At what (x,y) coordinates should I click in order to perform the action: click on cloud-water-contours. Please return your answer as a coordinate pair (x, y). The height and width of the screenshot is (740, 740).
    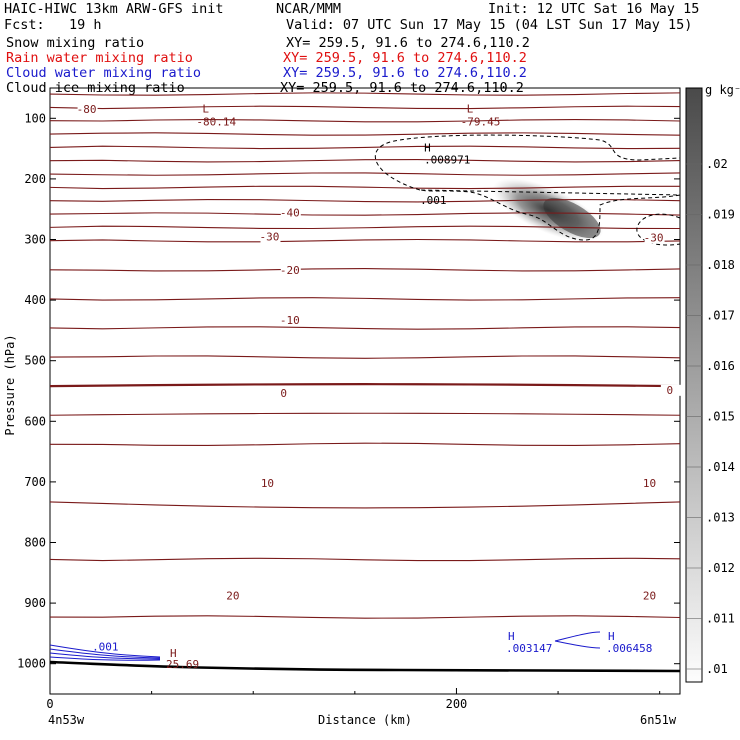
    Looking at the image, I should click on (325, 646).